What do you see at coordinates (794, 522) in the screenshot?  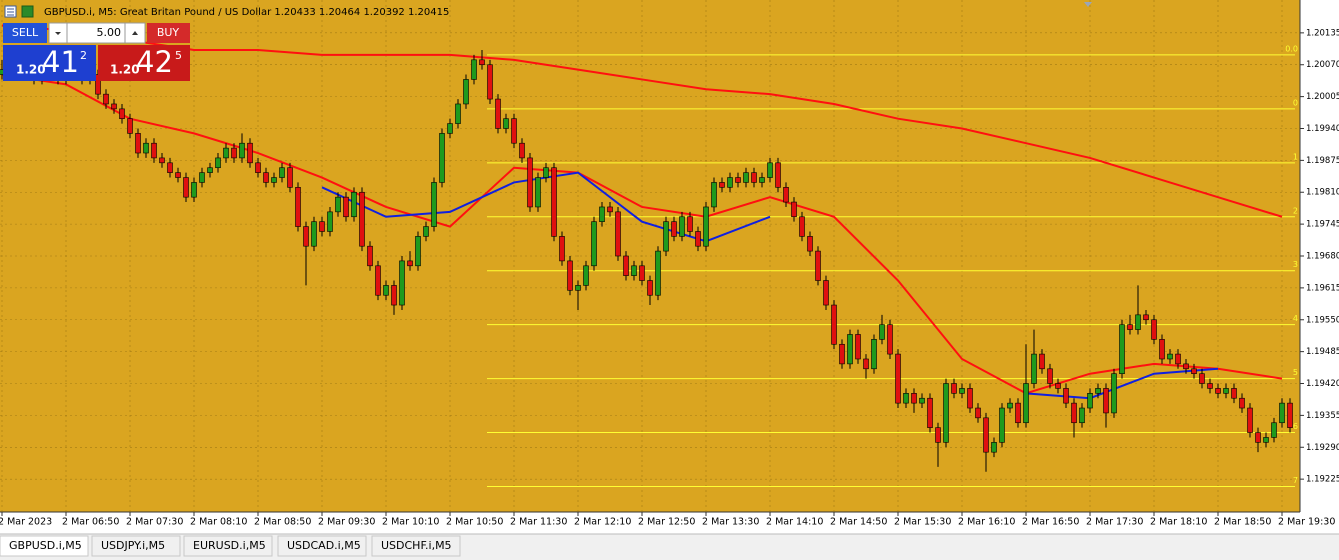 I see `x-tick-label: 2 Mar 14:10` at bounding box center [794, 522].